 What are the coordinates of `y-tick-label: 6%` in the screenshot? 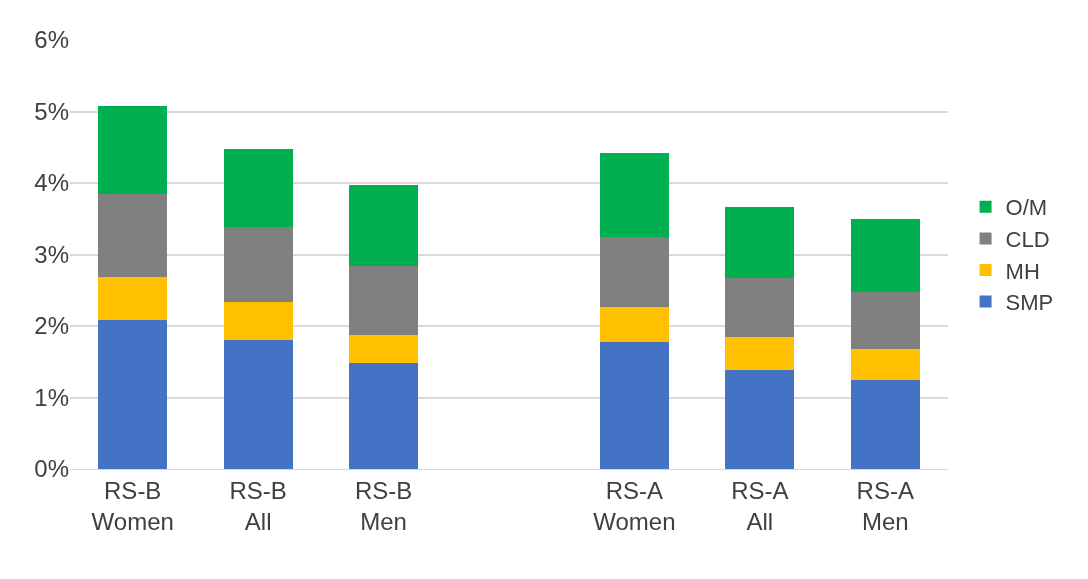 It's located at (51, 40).